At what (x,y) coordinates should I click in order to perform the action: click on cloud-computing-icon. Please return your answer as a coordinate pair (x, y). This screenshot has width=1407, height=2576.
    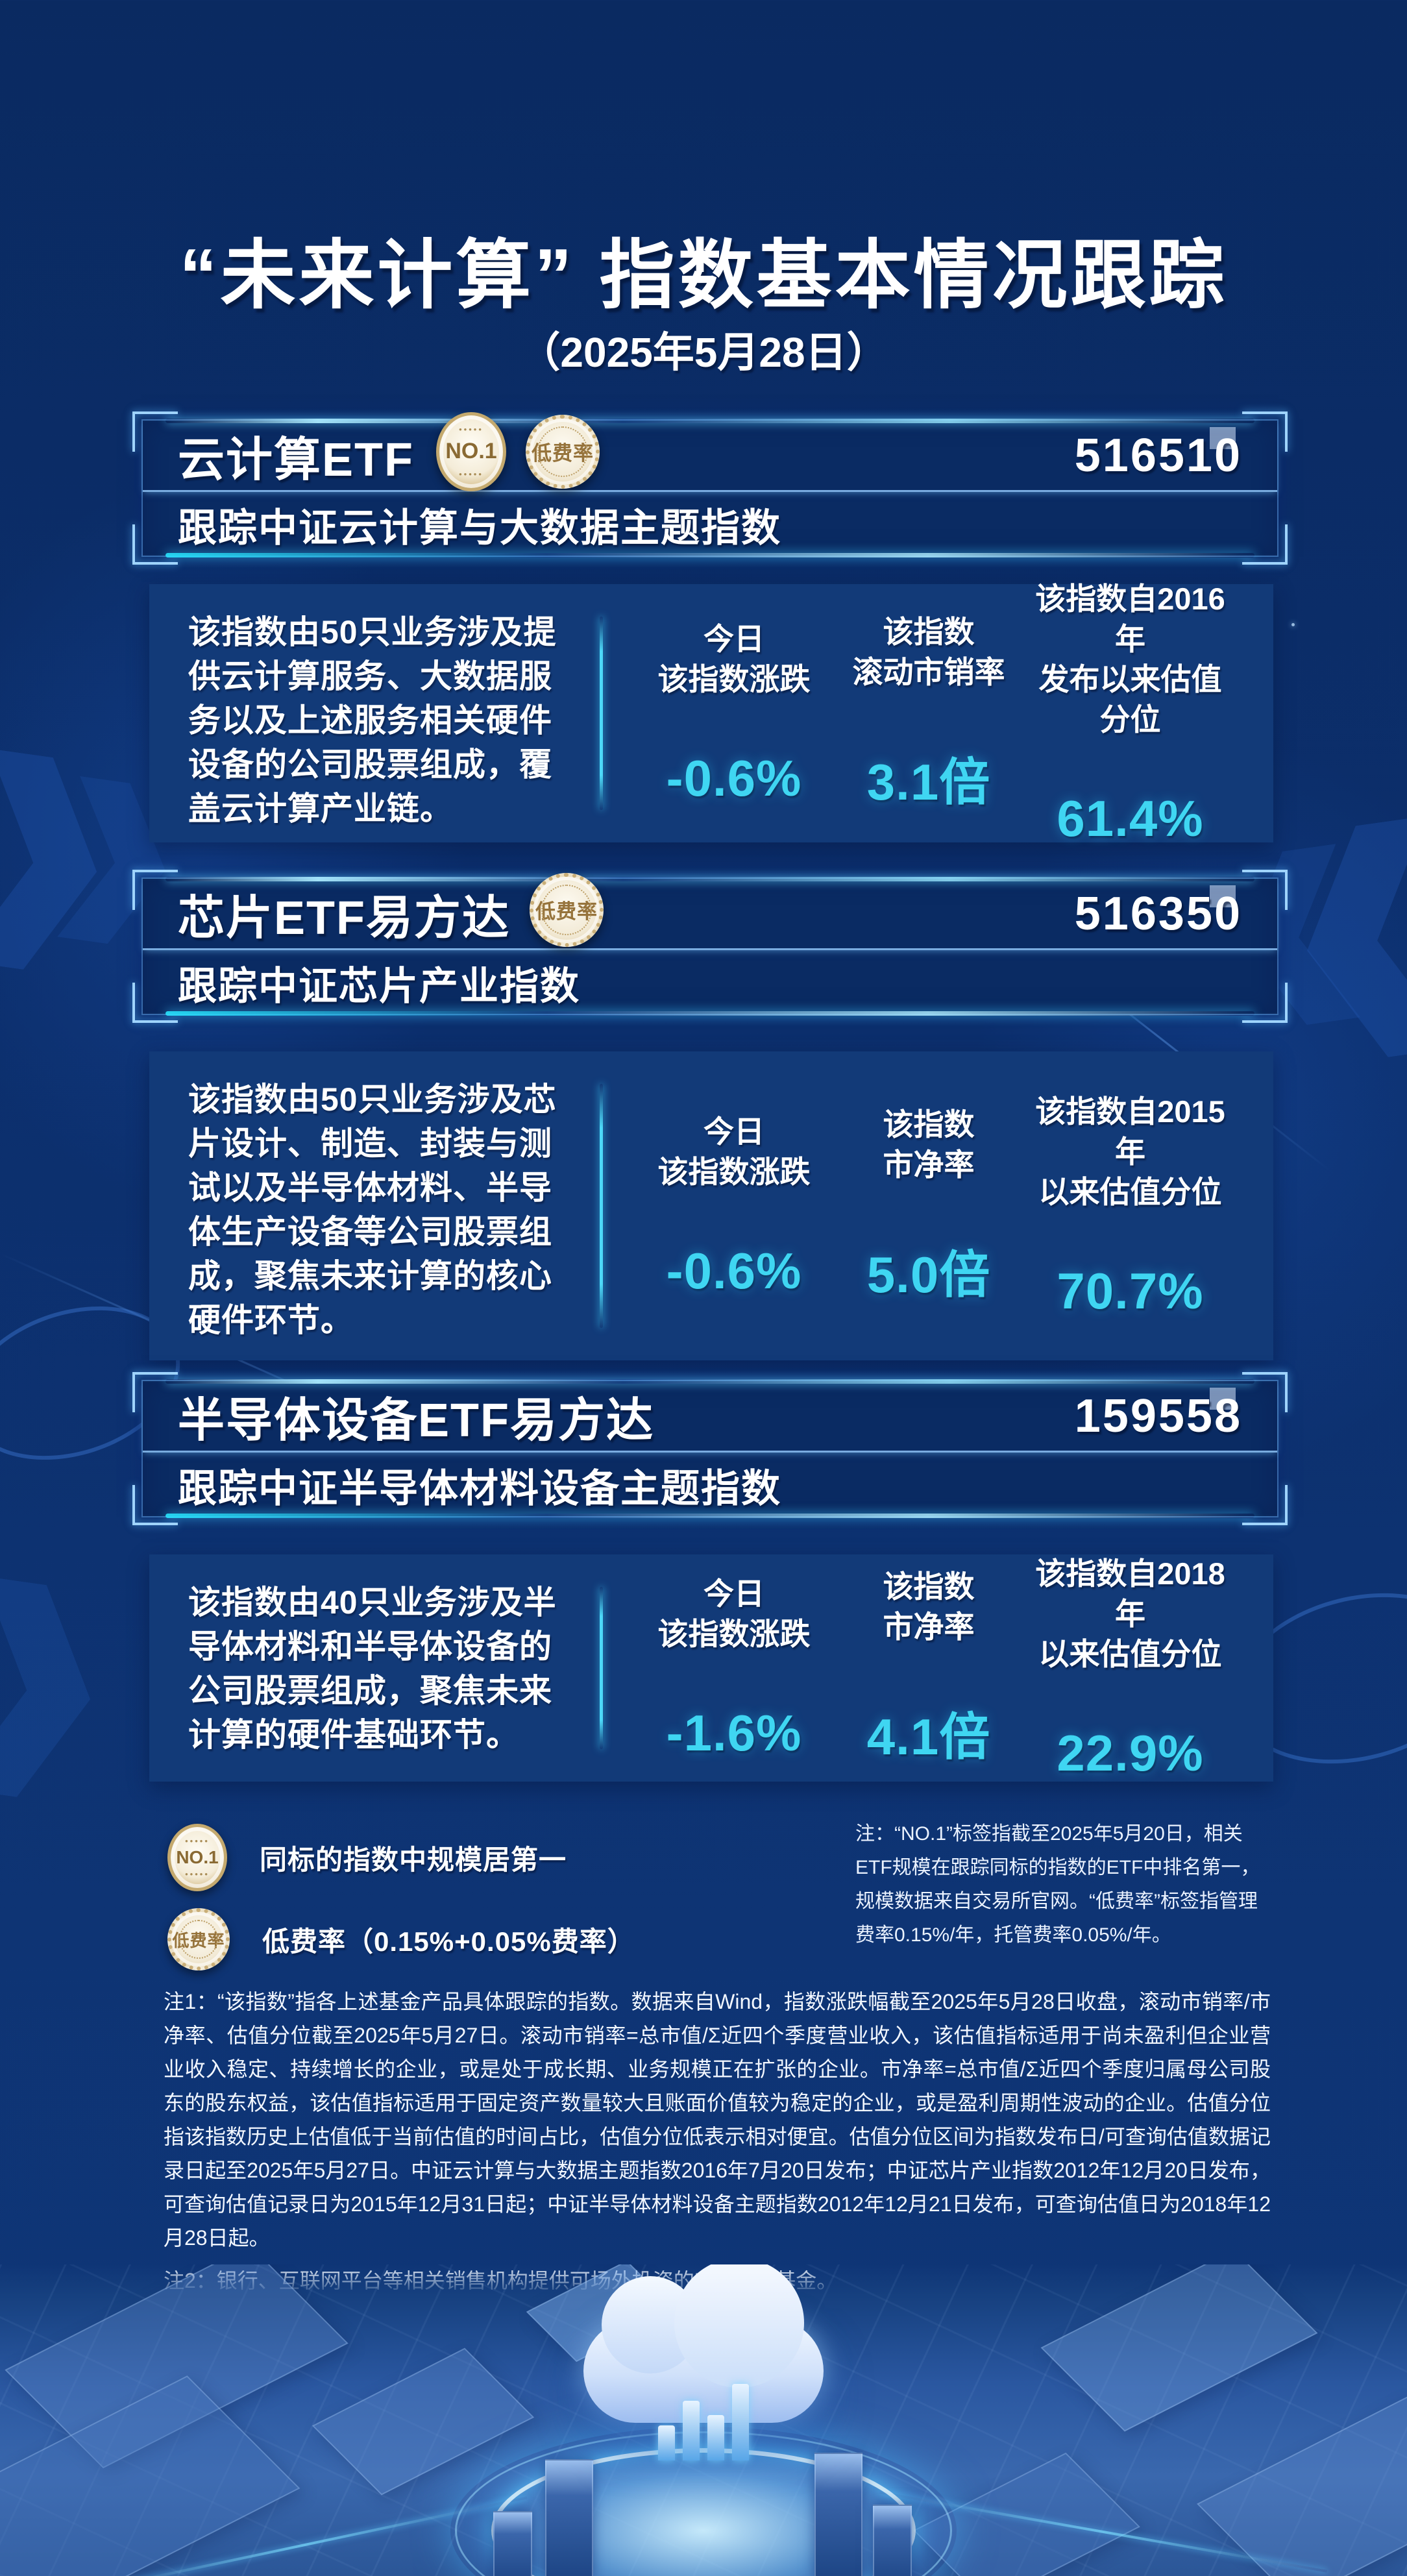
    Looking at the image, I should click on (703, 2362).